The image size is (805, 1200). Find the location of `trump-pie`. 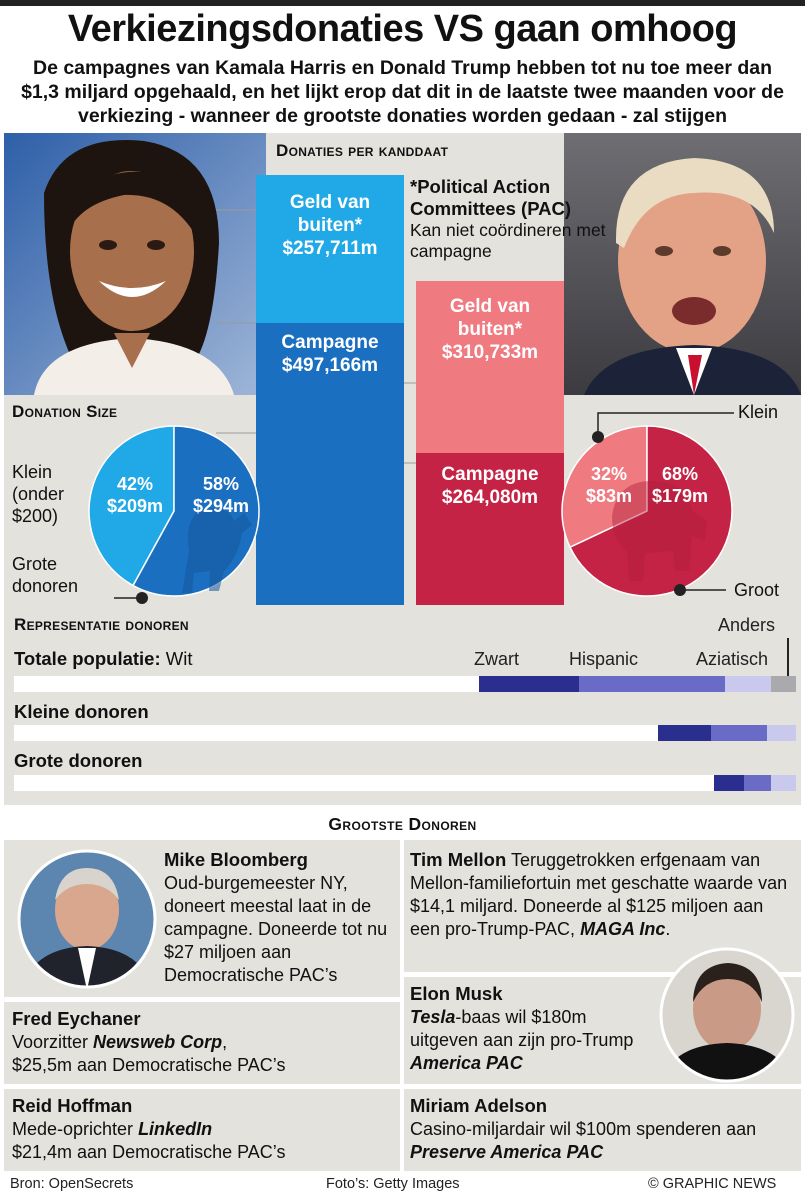

trump-pie is located at coordinates (647, 511).